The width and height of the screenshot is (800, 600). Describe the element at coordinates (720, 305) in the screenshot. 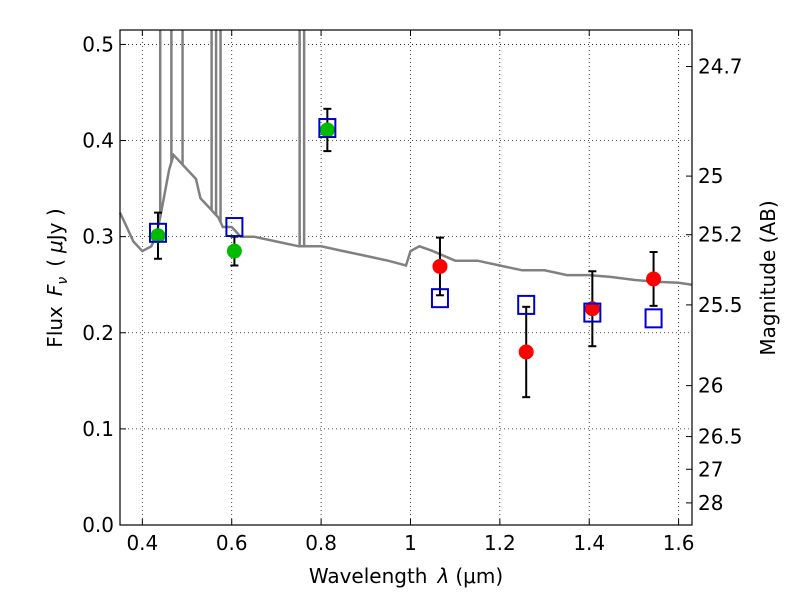

I see `right-tick-label: 25.5` at that location.